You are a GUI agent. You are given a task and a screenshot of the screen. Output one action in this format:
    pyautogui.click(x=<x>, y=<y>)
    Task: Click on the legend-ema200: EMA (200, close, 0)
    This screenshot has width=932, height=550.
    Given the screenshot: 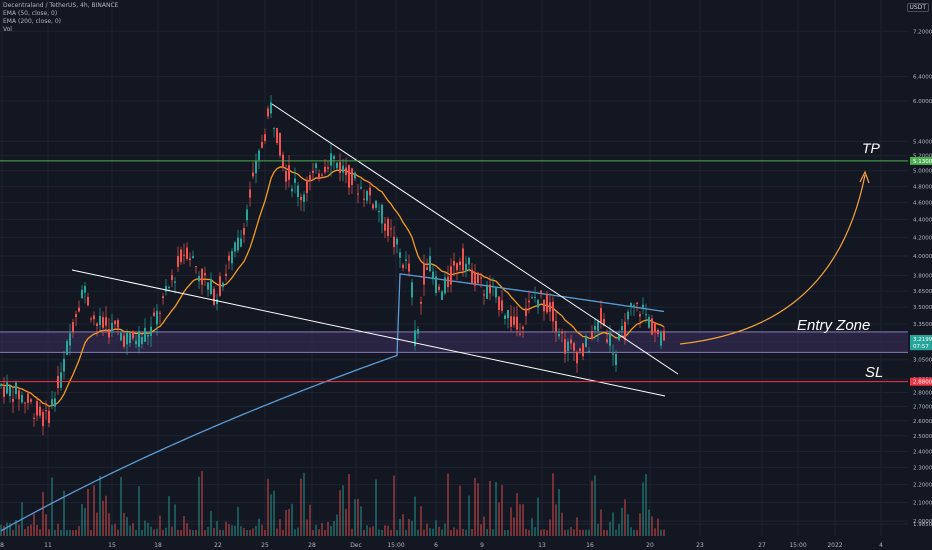 What is the action you would take?
    pyautogui.click(x=32, y=21)
    